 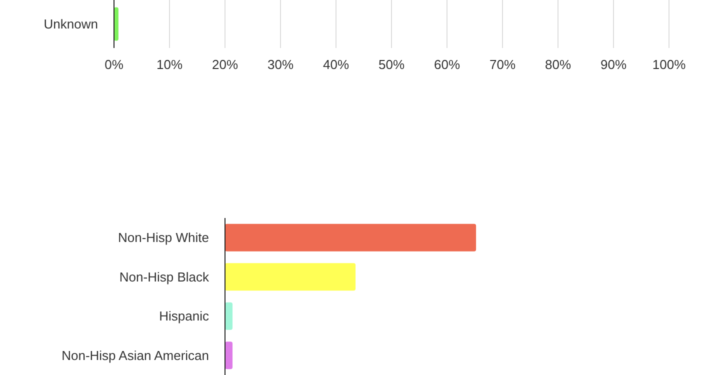 I want to click on x-tick-label: 90%, so click(x=613, y=64).